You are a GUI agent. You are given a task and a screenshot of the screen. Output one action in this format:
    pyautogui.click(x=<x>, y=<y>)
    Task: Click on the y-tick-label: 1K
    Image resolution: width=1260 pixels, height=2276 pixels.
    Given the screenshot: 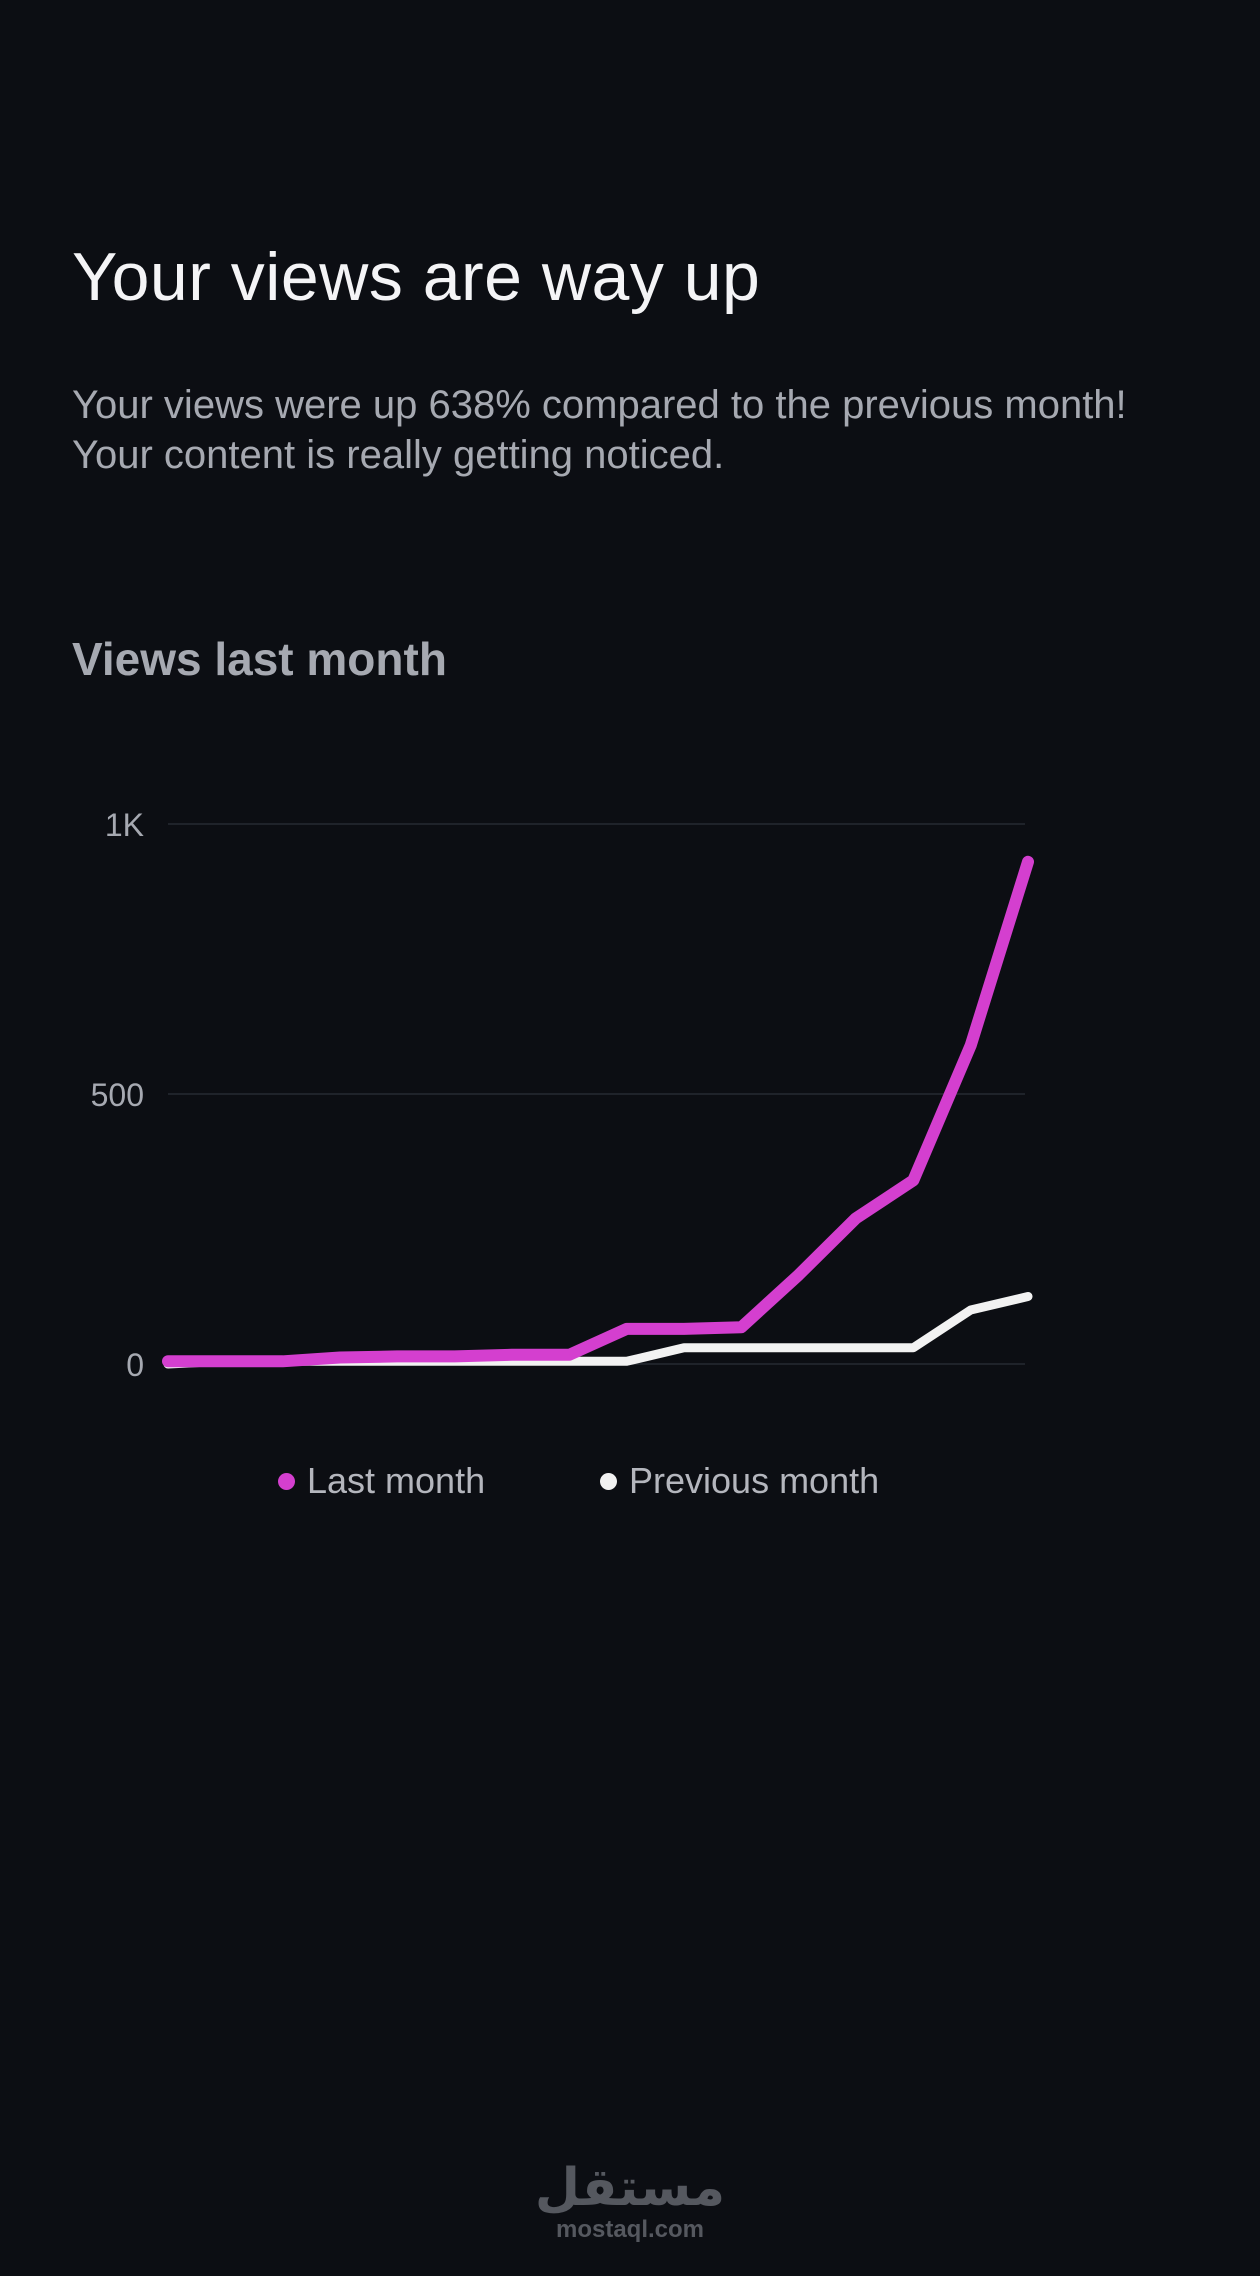 What is the action you would take?
    pyautogui.click(x=124, y=825)
    